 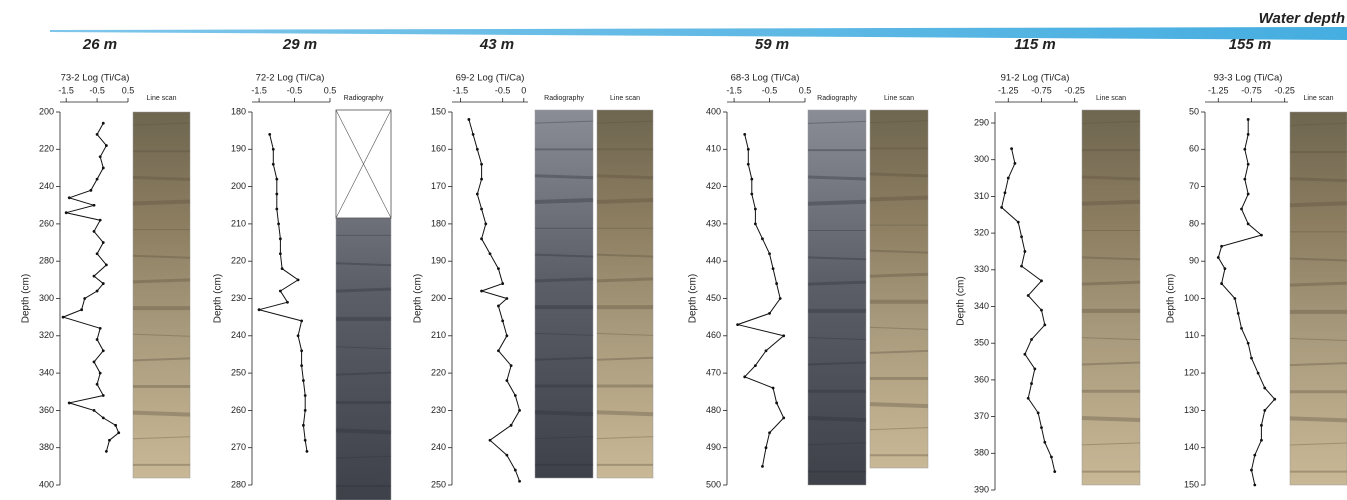 What do you see at coordinates (1194, 261) in the screenshot?
I see `y-tick-label: 90` at bounding box center [1194, 261].